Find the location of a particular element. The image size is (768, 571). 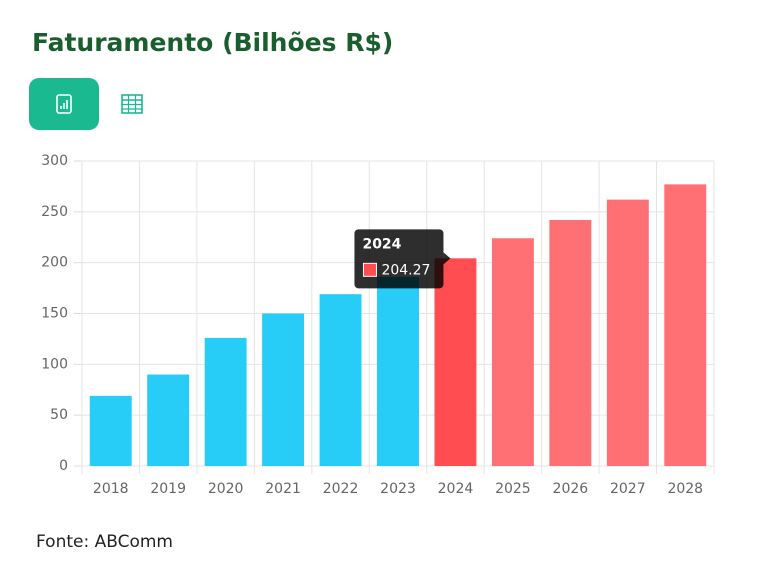

table-icon is located at coordinates (132, 104).